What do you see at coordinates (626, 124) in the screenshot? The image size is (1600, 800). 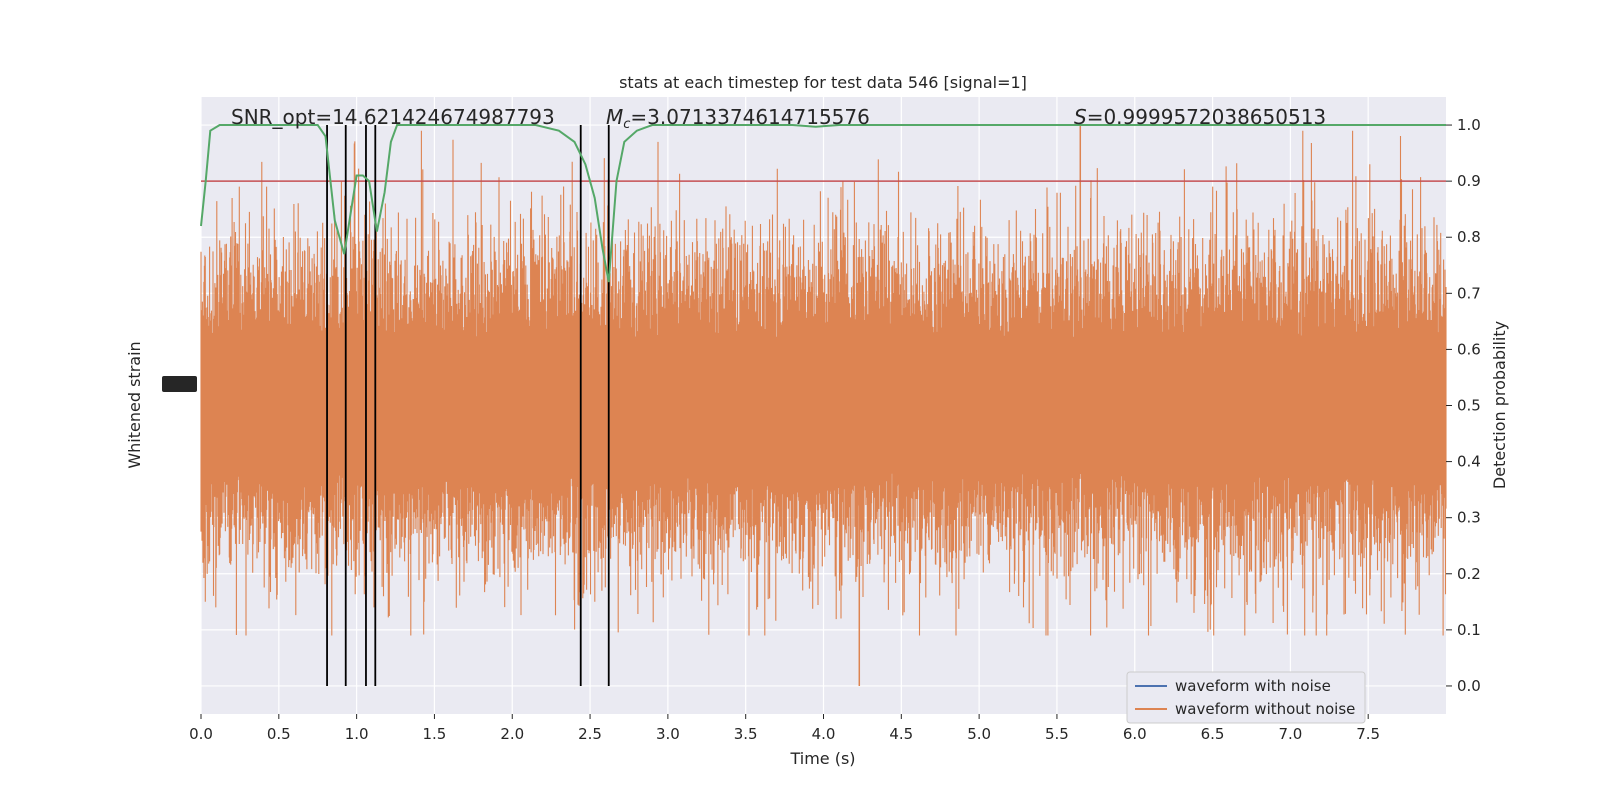 I see `mc-subscript: c` at bounding box center [626, 124].